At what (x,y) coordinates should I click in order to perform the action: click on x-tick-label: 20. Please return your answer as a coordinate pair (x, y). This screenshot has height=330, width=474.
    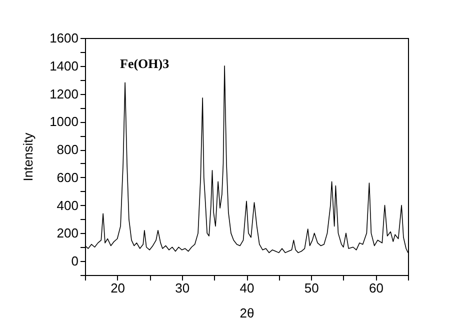
    Looking at the image, I should click on (118, 288).